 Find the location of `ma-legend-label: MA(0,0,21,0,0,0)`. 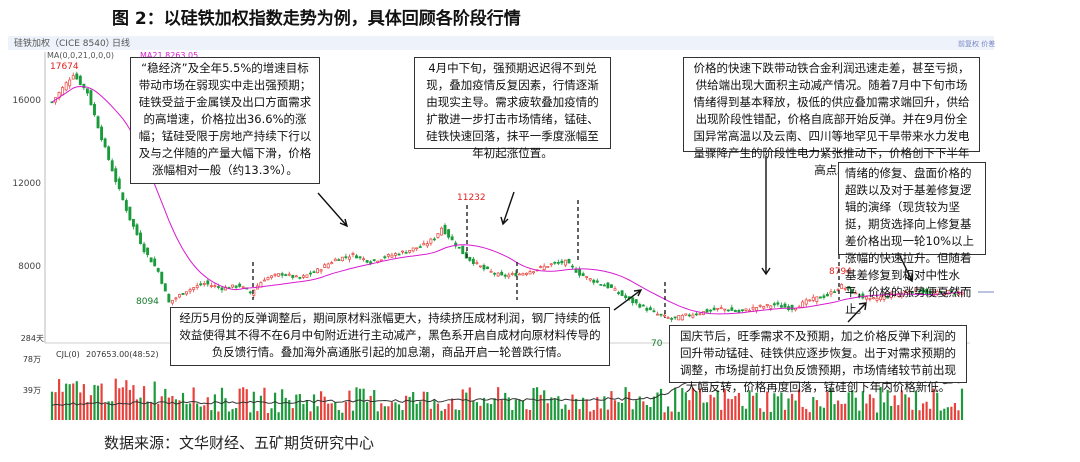

ma-legend-label: MA(0,0,21,0,0,0) is located at coordinates (80, 55).